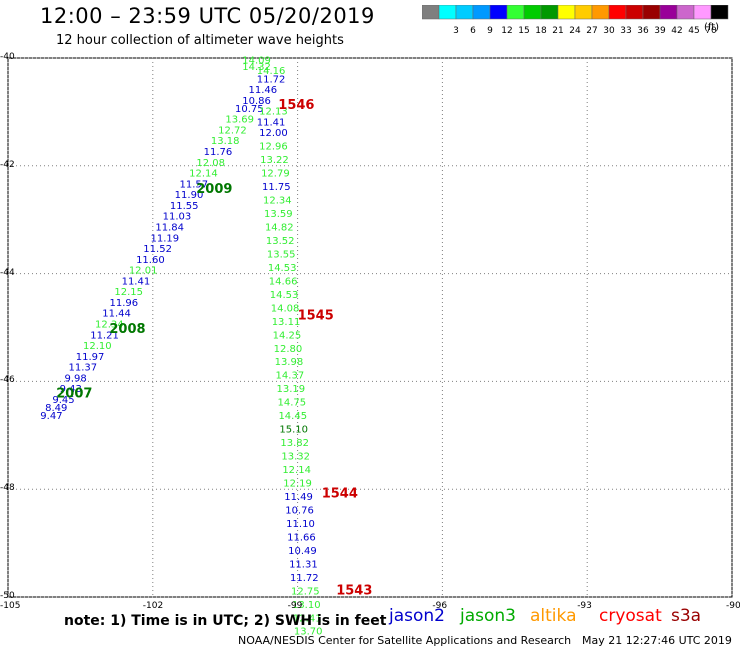  What do you see at coordinates (316, 315) in the screenshot?
I see `pass-number-label: 1545` at bounding box center [316, 315].